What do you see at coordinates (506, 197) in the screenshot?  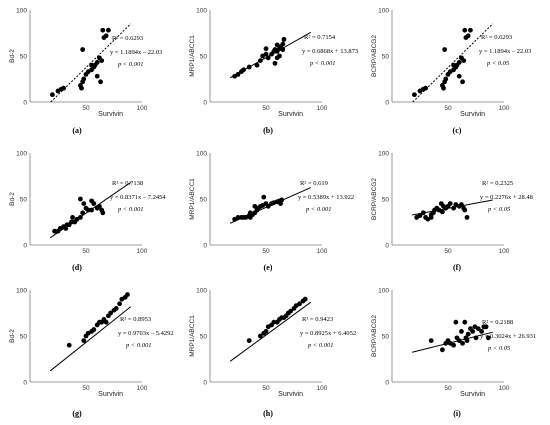 I see `regression-equation: y = 0.2276x + 28.48` at bounding box center [506, 197].